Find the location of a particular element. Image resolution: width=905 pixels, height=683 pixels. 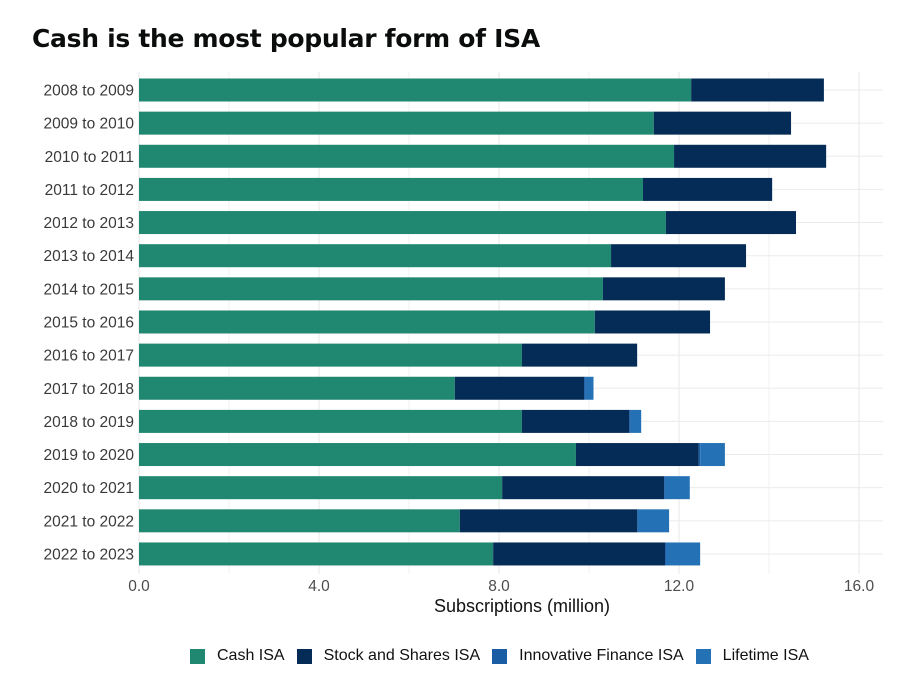

category-label: 2019 to 2020 is located at coordinates (88, 455).